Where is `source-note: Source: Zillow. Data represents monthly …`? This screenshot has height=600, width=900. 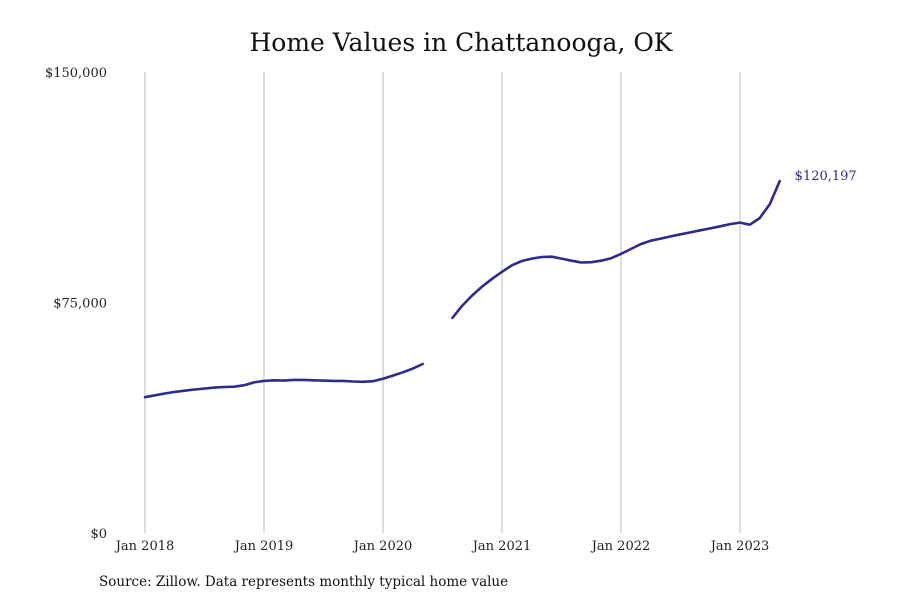
source-note: Source: Zillow. Data represents monthly … is located at coordinates (303, 582).